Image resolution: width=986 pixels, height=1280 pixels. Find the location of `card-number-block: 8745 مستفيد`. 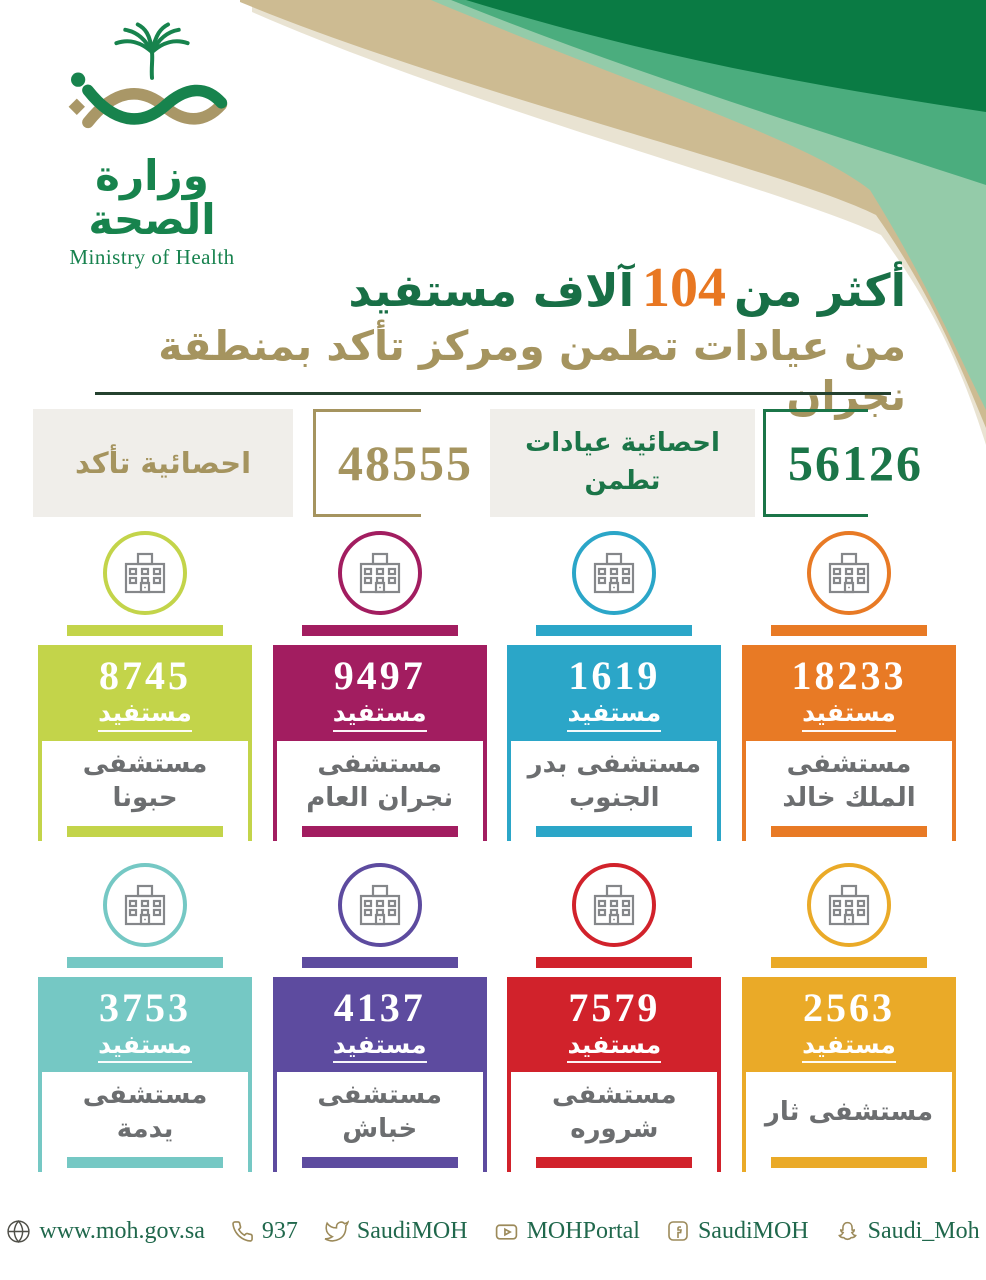

card-number-block: 8745 مستفيد is located at coordinates (145, 693).